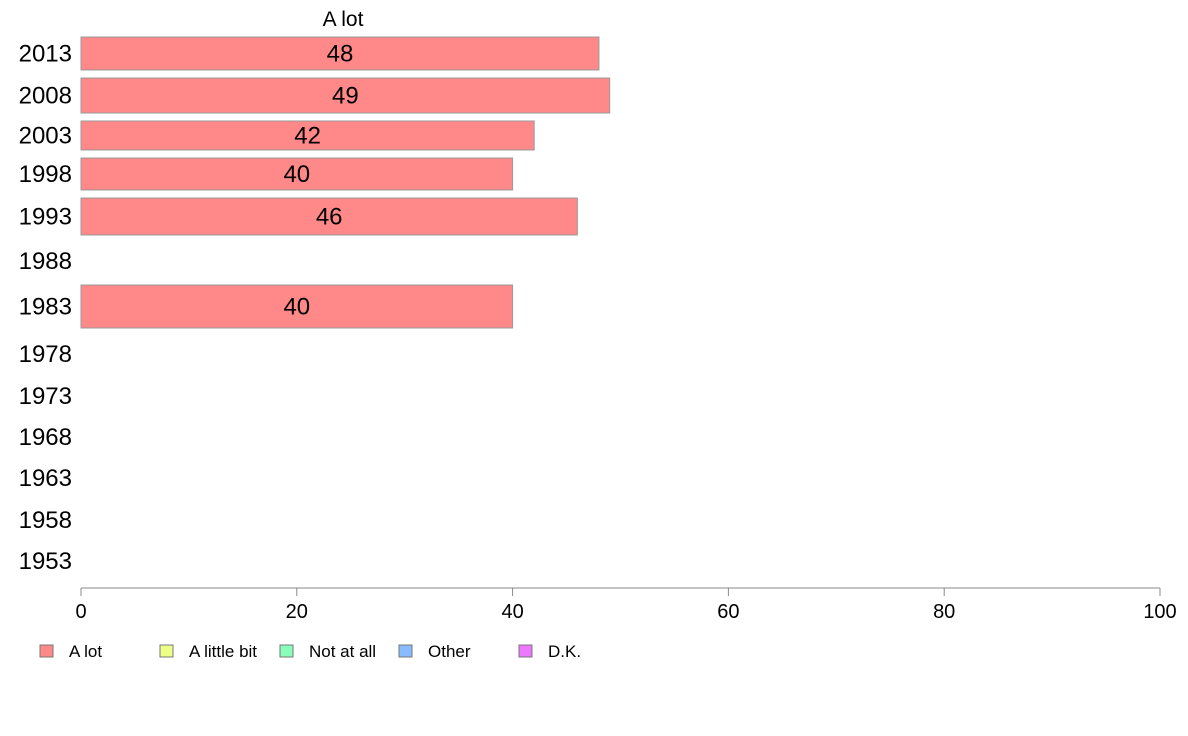  What do you see at coordinates (342, 651) in the screenshot?
I see `legend-label: Not at all` at bounding box center [342, 651].